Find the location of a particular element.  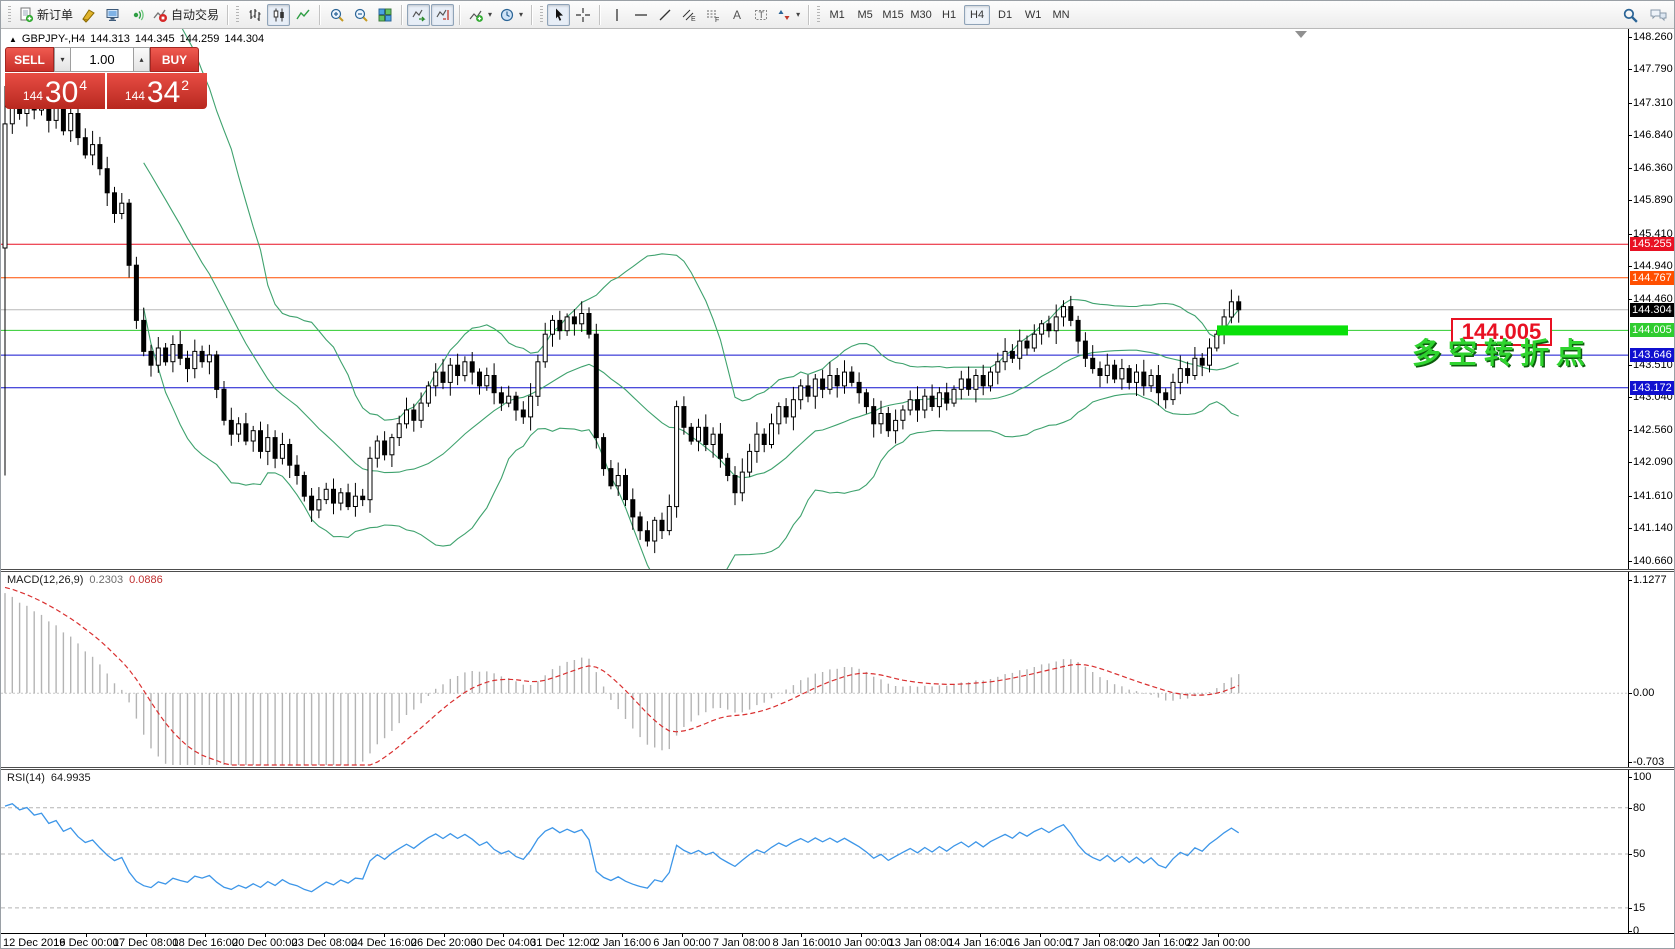

rsi-axis: 100 80 50 15 0 is located at coordinates (1651, 853).